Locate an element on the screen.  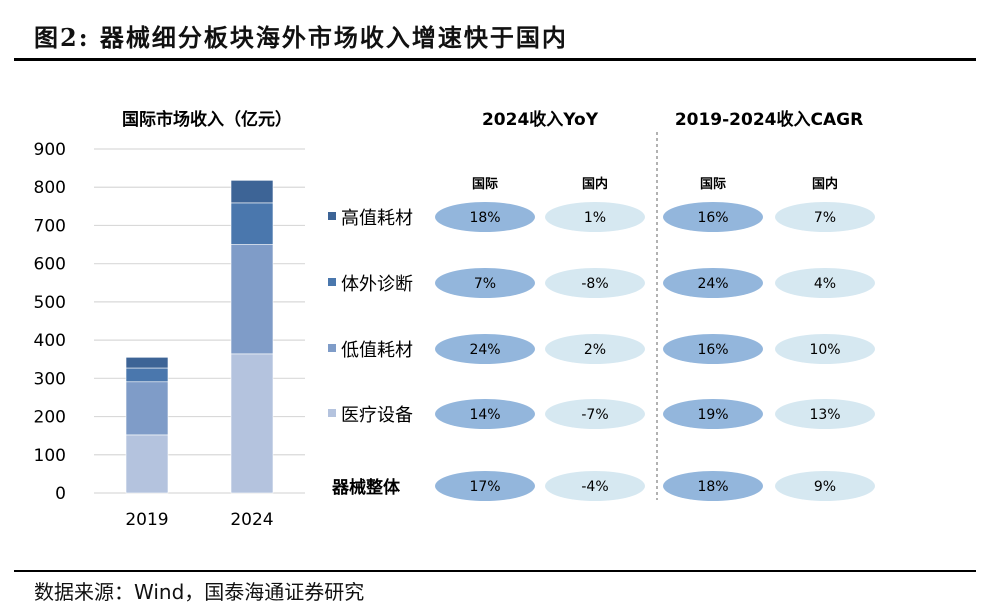
y-tick-label: 100 is located at coordinates (50, 456).